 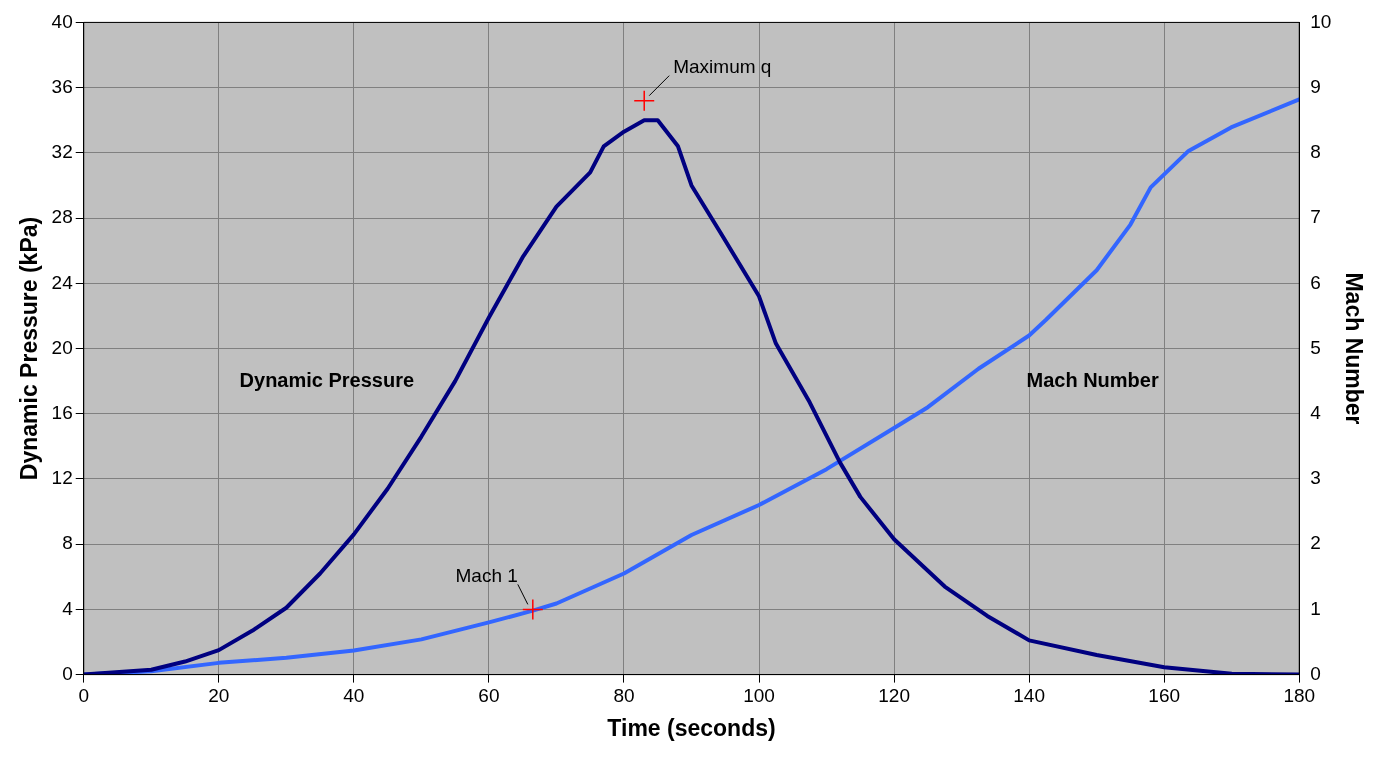 I want to click on y2-axis-title: Mach Number, so click(x=1353, y=348).